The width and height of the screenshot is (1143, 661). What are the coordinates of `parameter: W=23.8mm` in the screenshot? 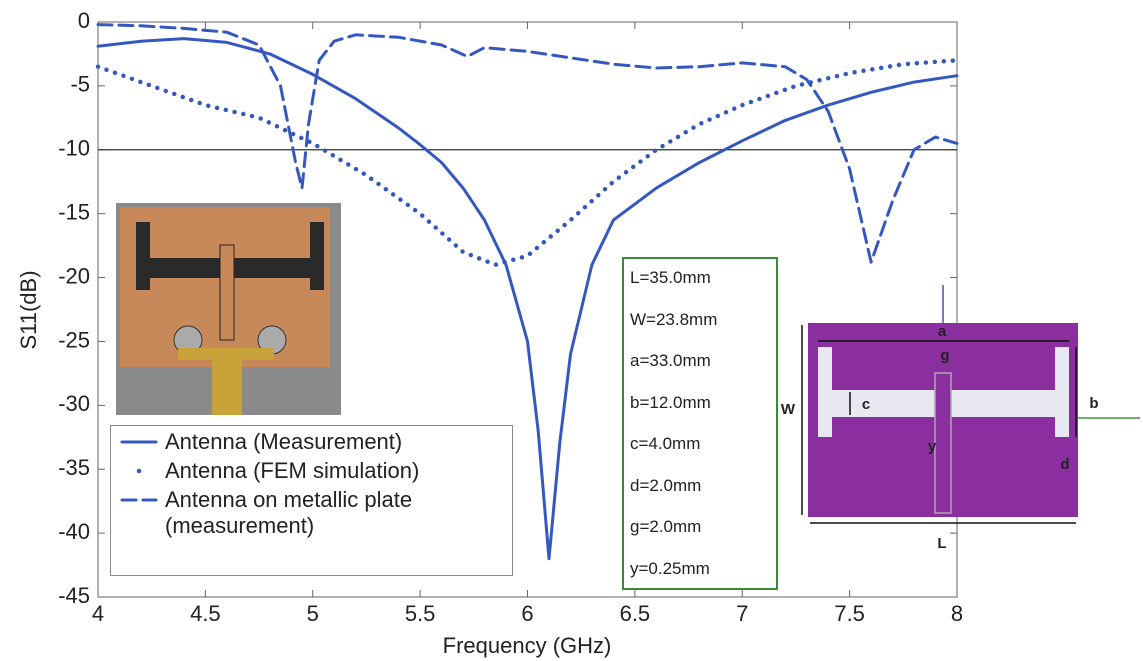 It's located at (674, 319).